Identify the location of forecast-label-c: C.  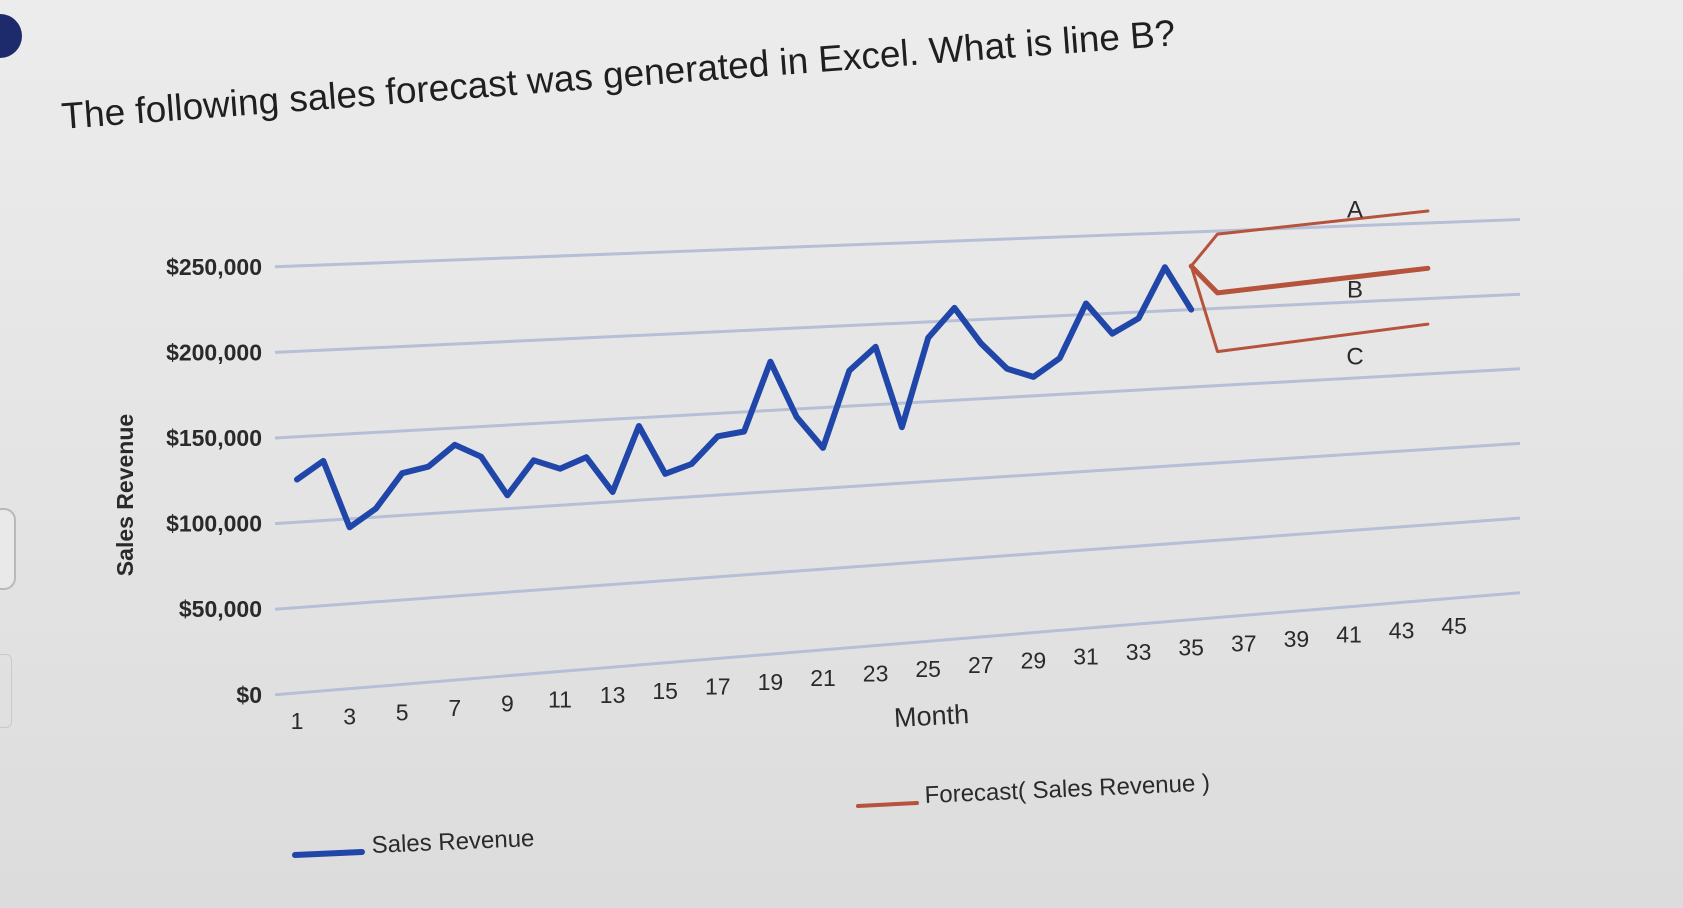
(1354, 356).